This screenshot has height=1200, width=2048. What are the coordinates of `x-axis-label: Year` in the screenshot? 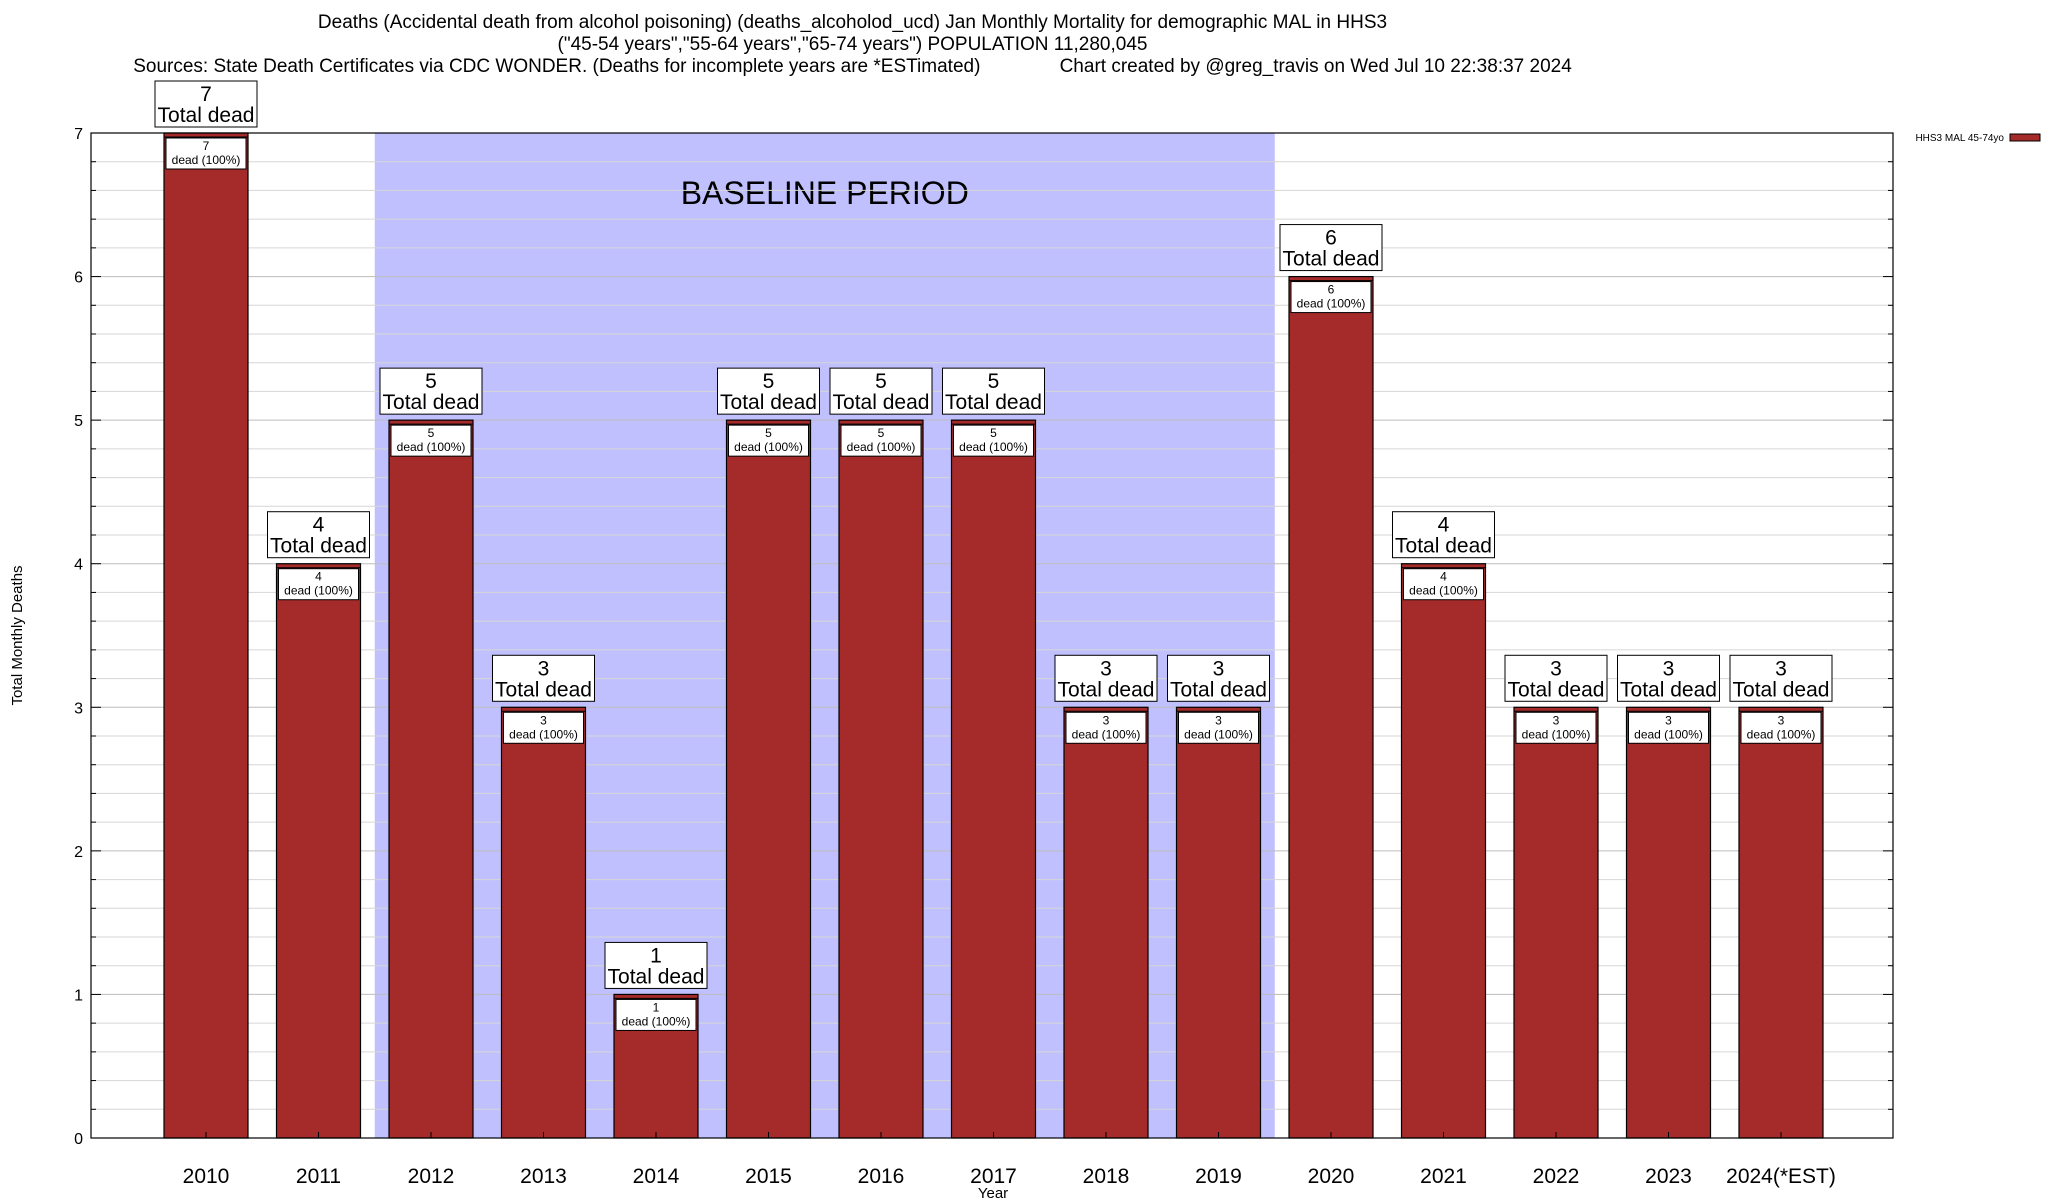 It's located at (993, 1192).